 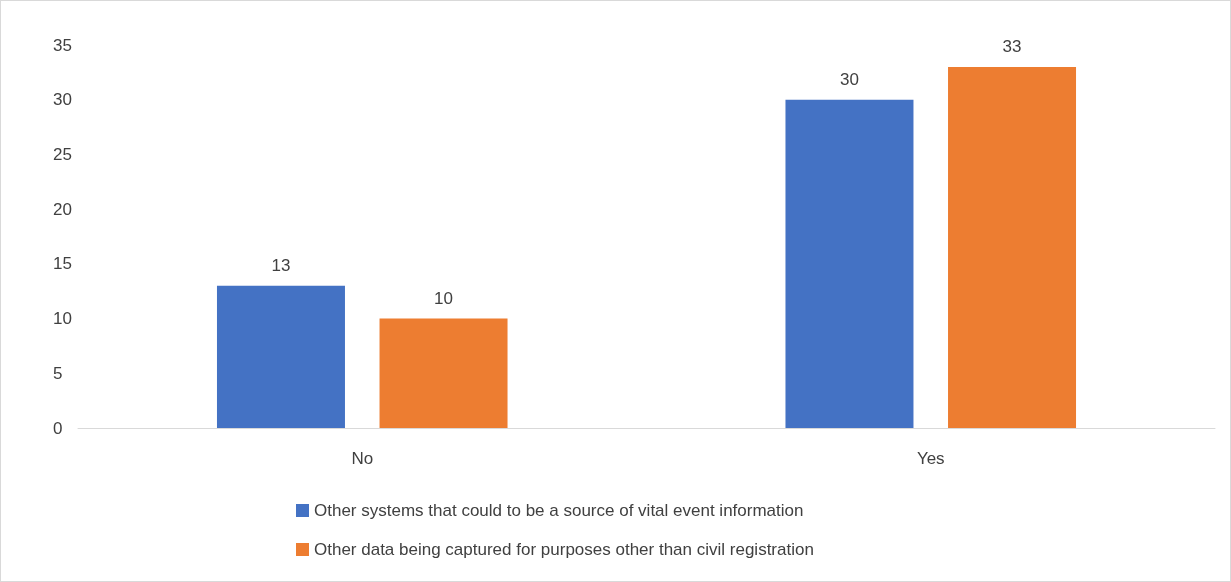 What do you see at coordinates (849, 79) in the screenshot?
I see `data-label: 30` at bounding box center [849, 79].